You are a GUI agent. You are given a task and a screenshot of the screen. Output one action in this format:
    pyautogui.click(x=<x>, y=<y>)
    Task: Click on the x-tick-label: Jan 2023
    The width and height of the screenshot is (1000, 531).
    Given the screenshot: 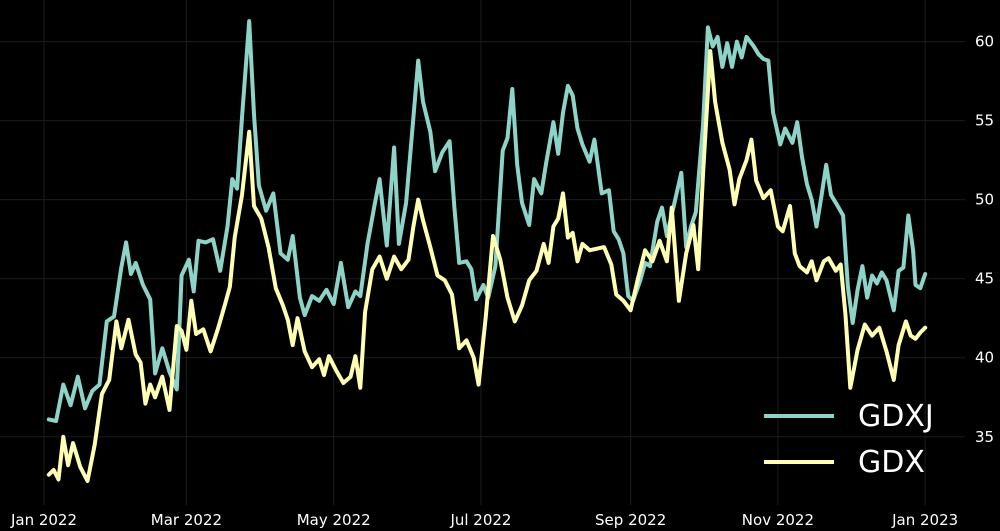 What is the action you would take?
    pyautogui.click(x=924, y=520)
    